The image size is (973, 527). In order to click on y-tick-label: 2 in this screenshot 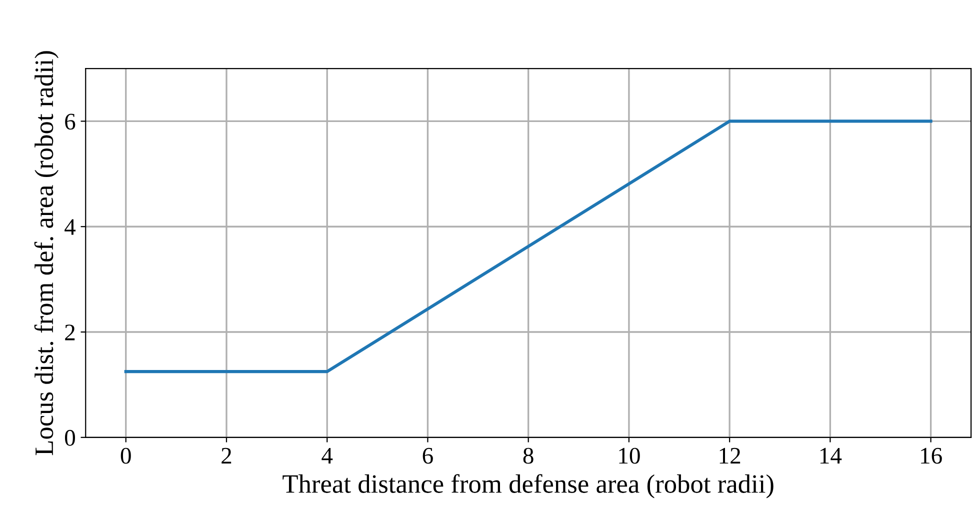, I will do `click(70, 332)`.